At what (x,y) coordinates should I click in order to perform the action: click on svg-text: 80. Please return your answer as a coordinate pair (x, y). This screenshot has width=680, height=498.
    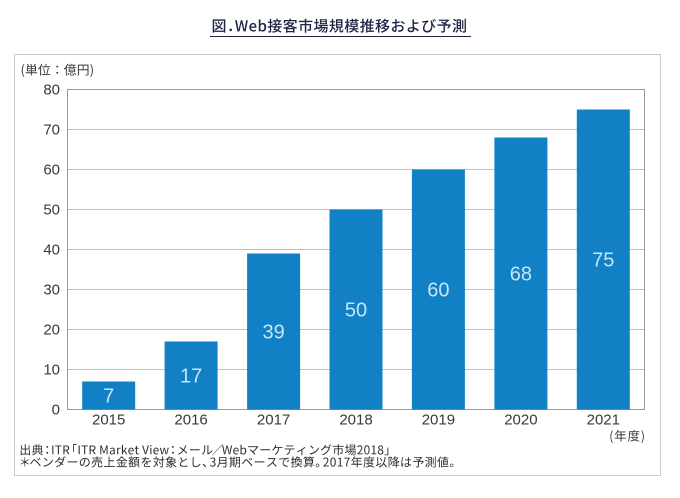
    Looking at the image, I should click on (51, 90).